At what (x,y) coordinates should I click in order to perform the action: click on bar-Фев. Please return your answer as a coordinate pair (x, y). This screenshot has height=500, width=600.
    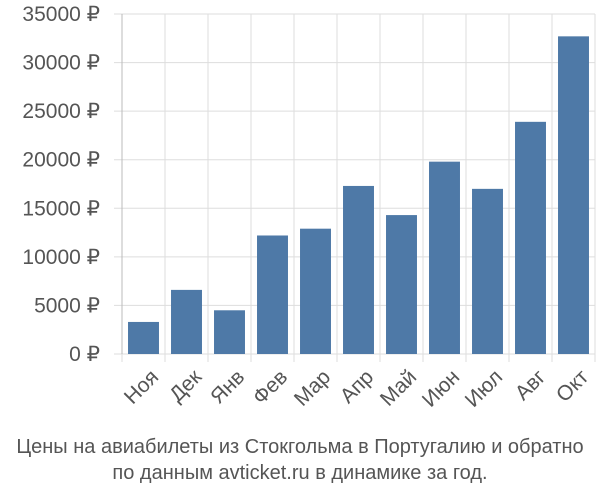
    Looking at the image, I should click on (272, 294).